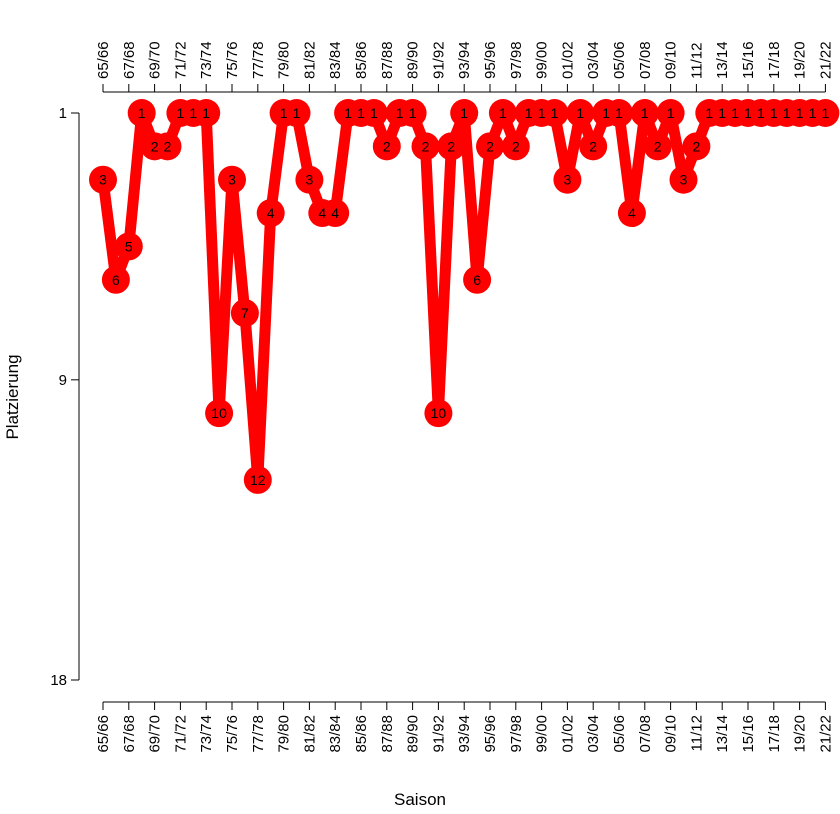 The height and width of the screenshot is (814, 840). Describe the element at coordinates (180, 60) in the screenshot. I see `top-x-tick-label: 71/72` at that location.